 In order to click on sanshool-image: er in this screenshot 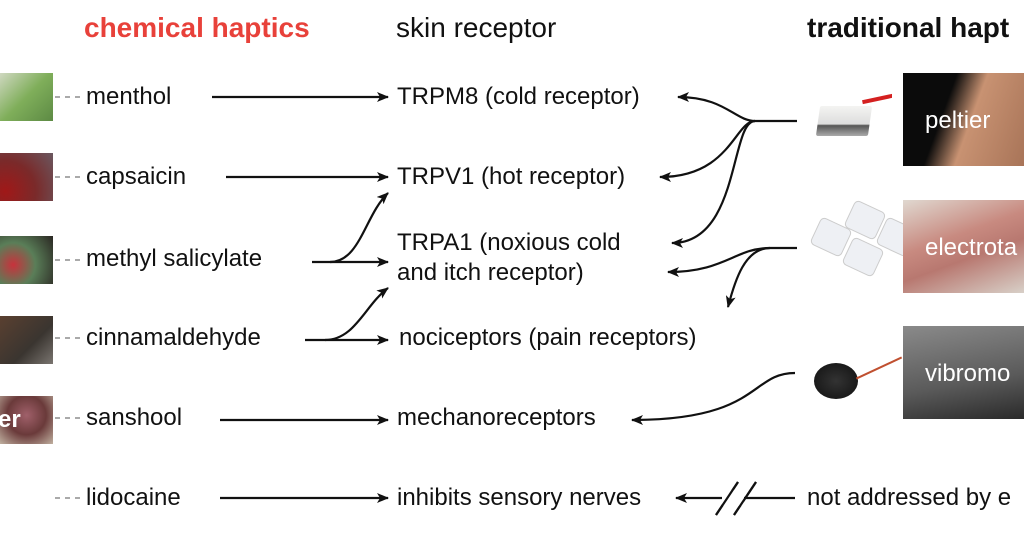, I will do `click(26, 420)`.